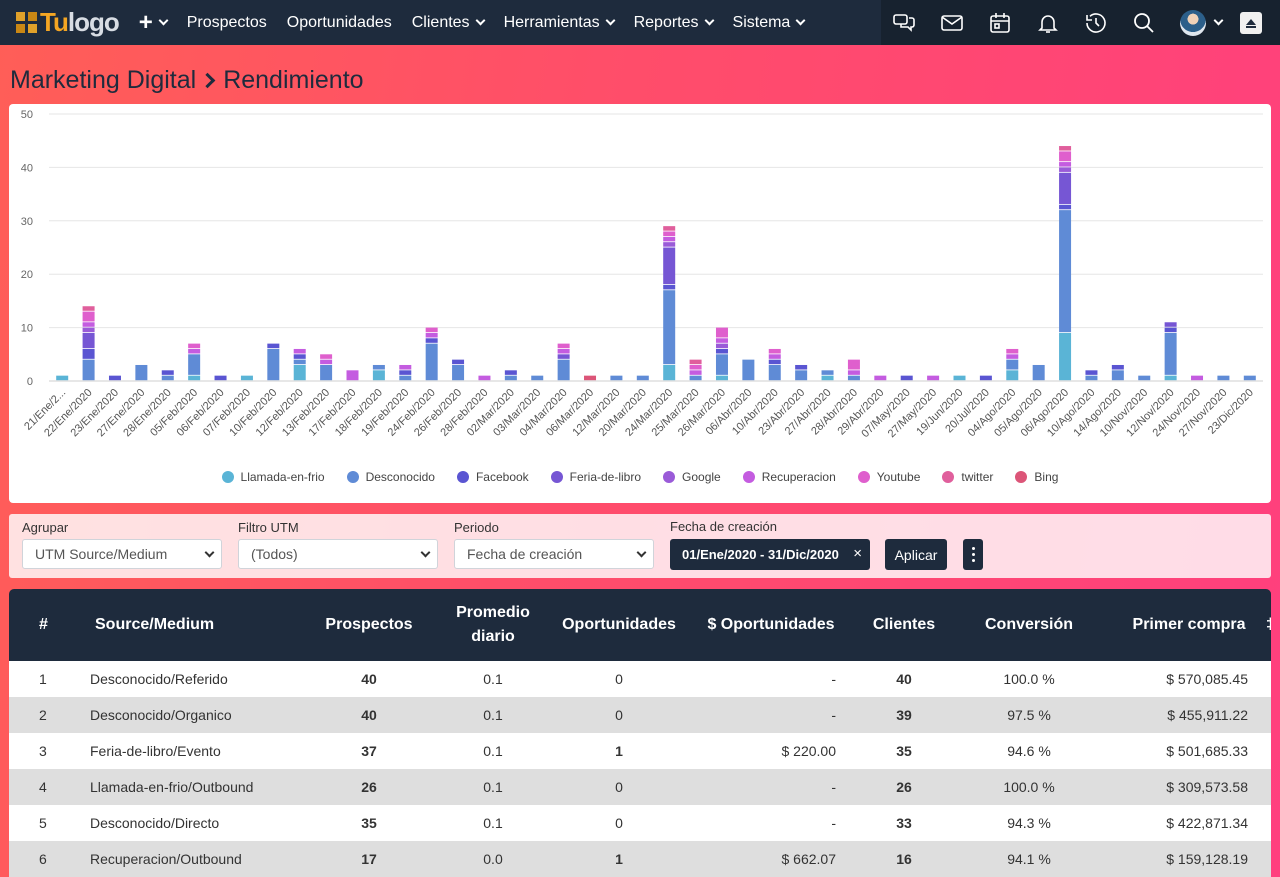 Image resolution: width=1280 pixels, height=877 pixels. What do you see at coordinates (888, 477) in the screenshot?
I see `legend-item: Youtube` at bounding box center [888, 477].